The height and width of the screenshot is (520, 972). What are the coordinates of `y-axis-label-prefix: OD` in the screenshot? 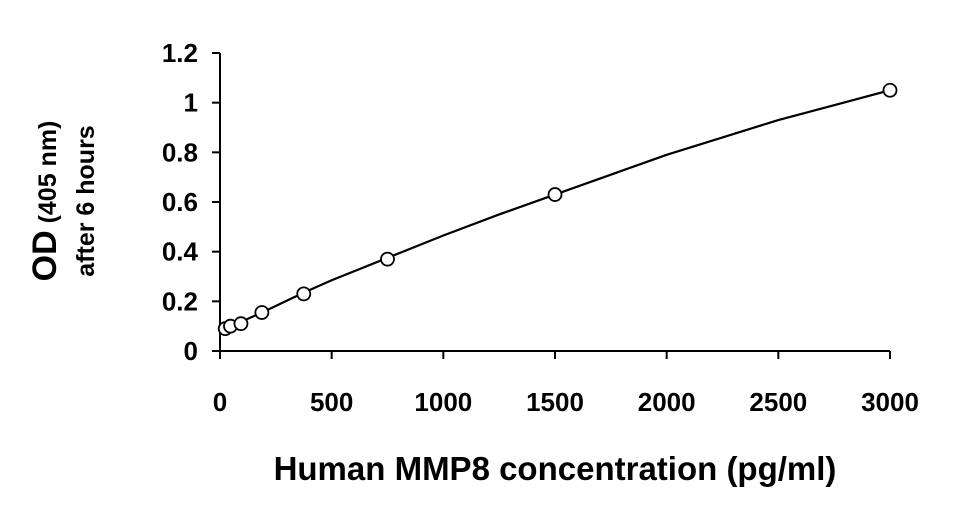 It's located at (45, 255).